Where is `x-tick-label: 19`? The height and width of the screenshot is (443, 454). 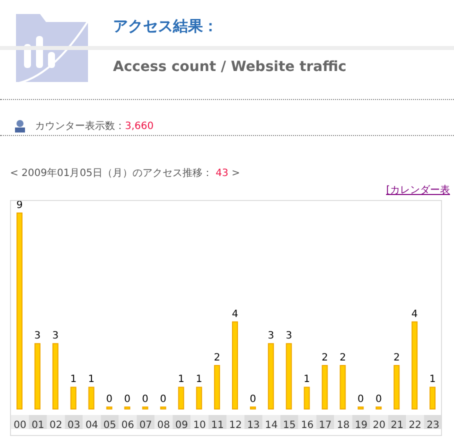 x-tick-label: 19 is located at coordinates (361, 425).